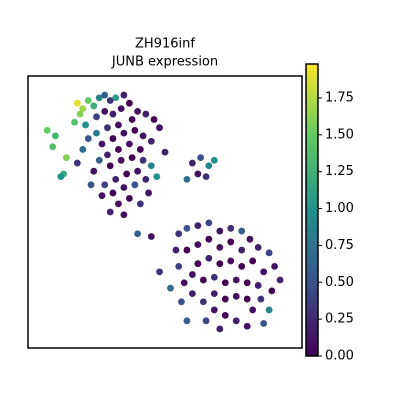 The width and height of the screenshot is (400, 400). Describe the element at coordinates (339, 245) in the screenshot. I see `colorbar-tick-label: 0.75` at that location.